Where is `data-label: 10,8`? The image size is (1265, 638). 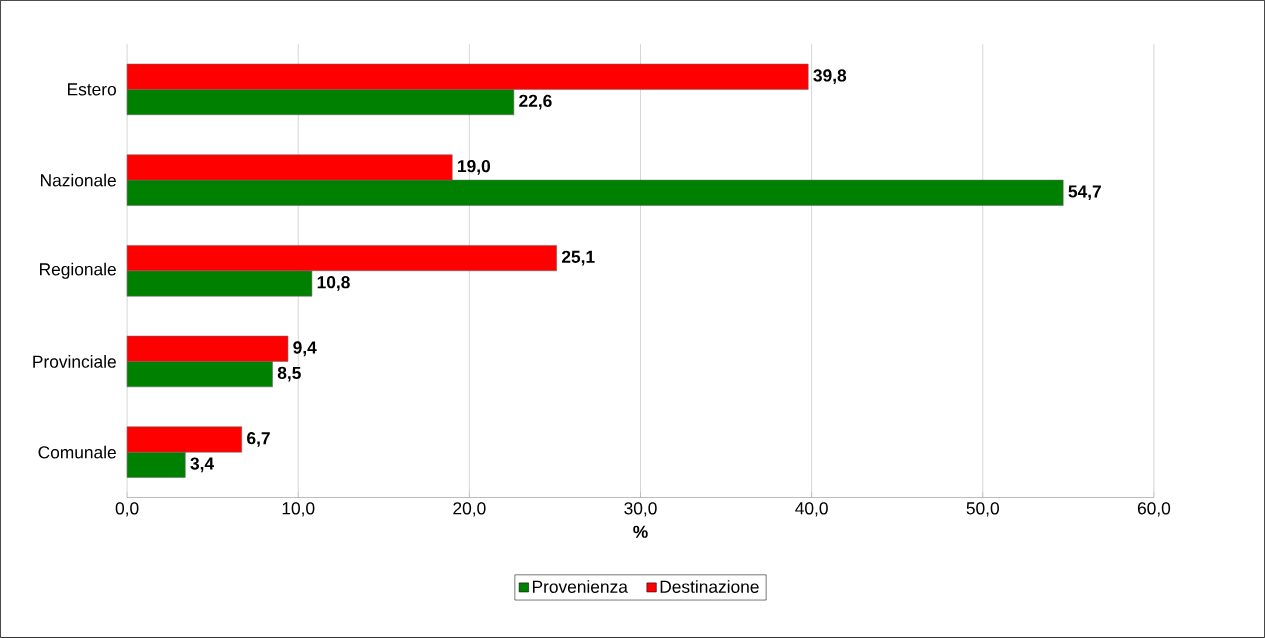
data-label: 10,8 is located at coordinates (333, 283).